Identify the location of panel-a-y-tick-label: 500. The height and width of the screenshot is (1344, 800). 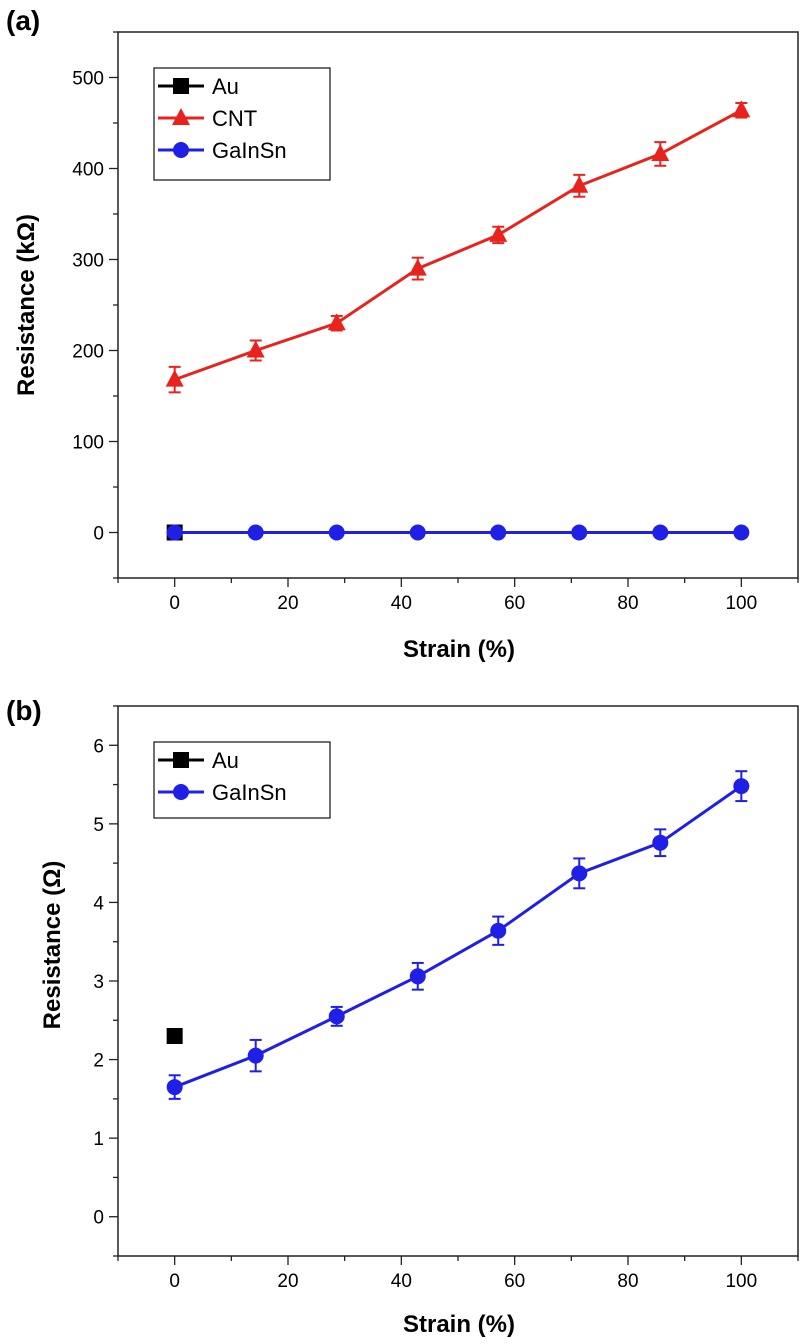
(88, 79).